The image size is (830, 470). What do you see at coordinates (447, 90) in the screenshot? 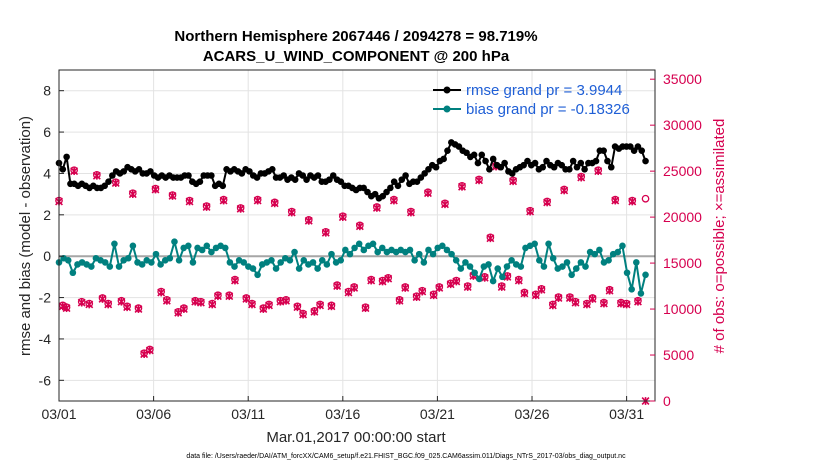
I see `legend-rmse-marker` at bounding box center [447, 90].